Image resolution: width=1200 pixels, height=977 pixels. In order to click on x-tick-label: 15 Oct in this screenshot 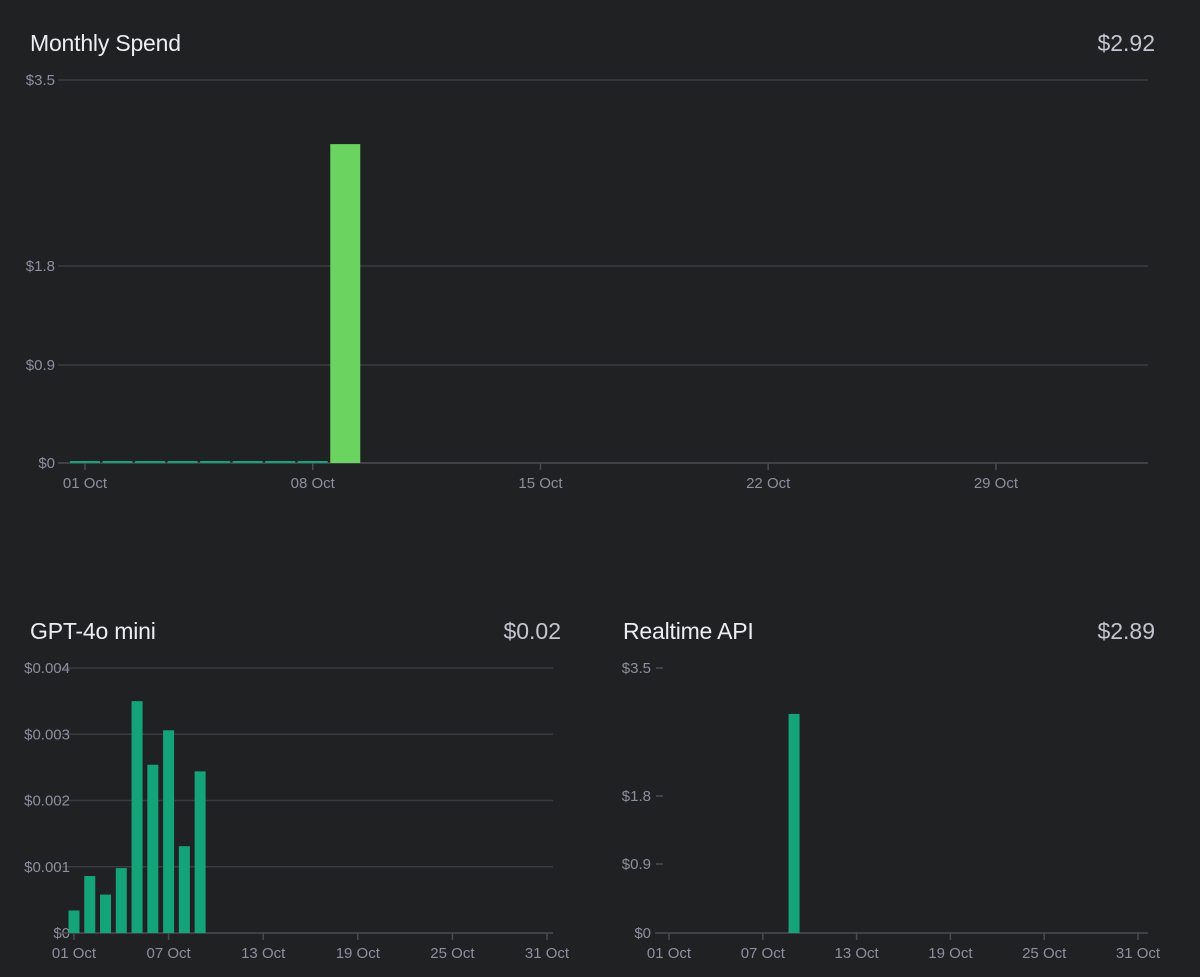, I will do `click(540, 483)`.